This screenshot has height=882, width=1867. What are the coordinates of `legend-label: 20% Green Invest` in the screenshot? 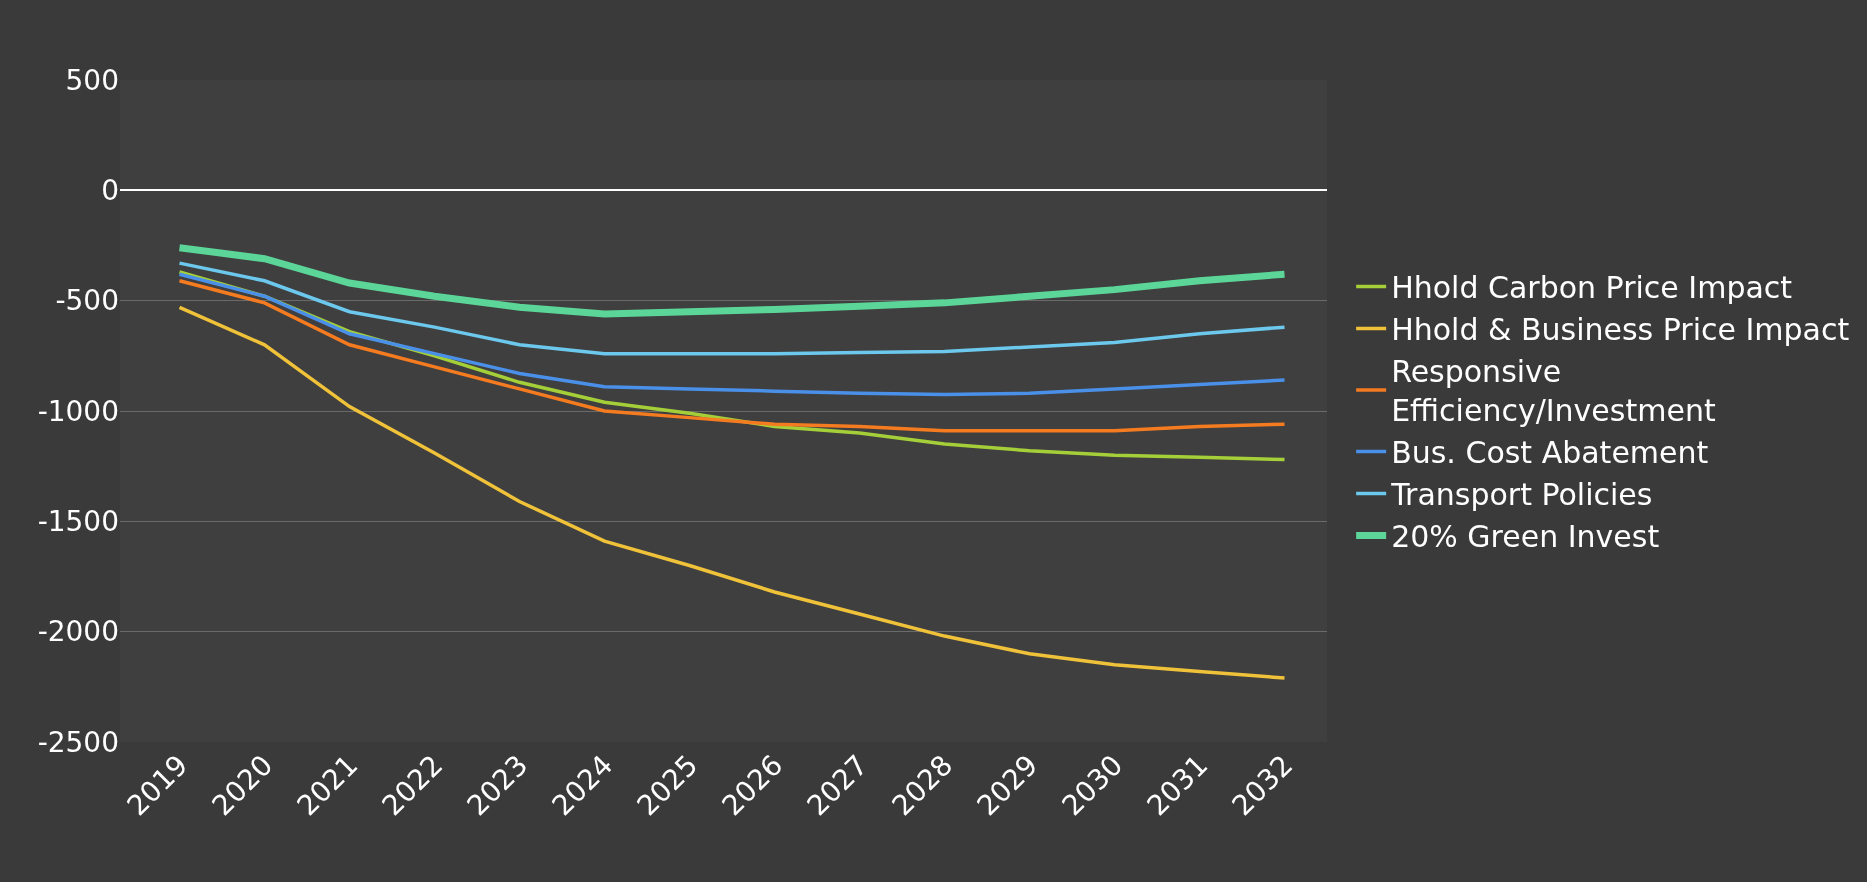 It's located at (1525, 537).